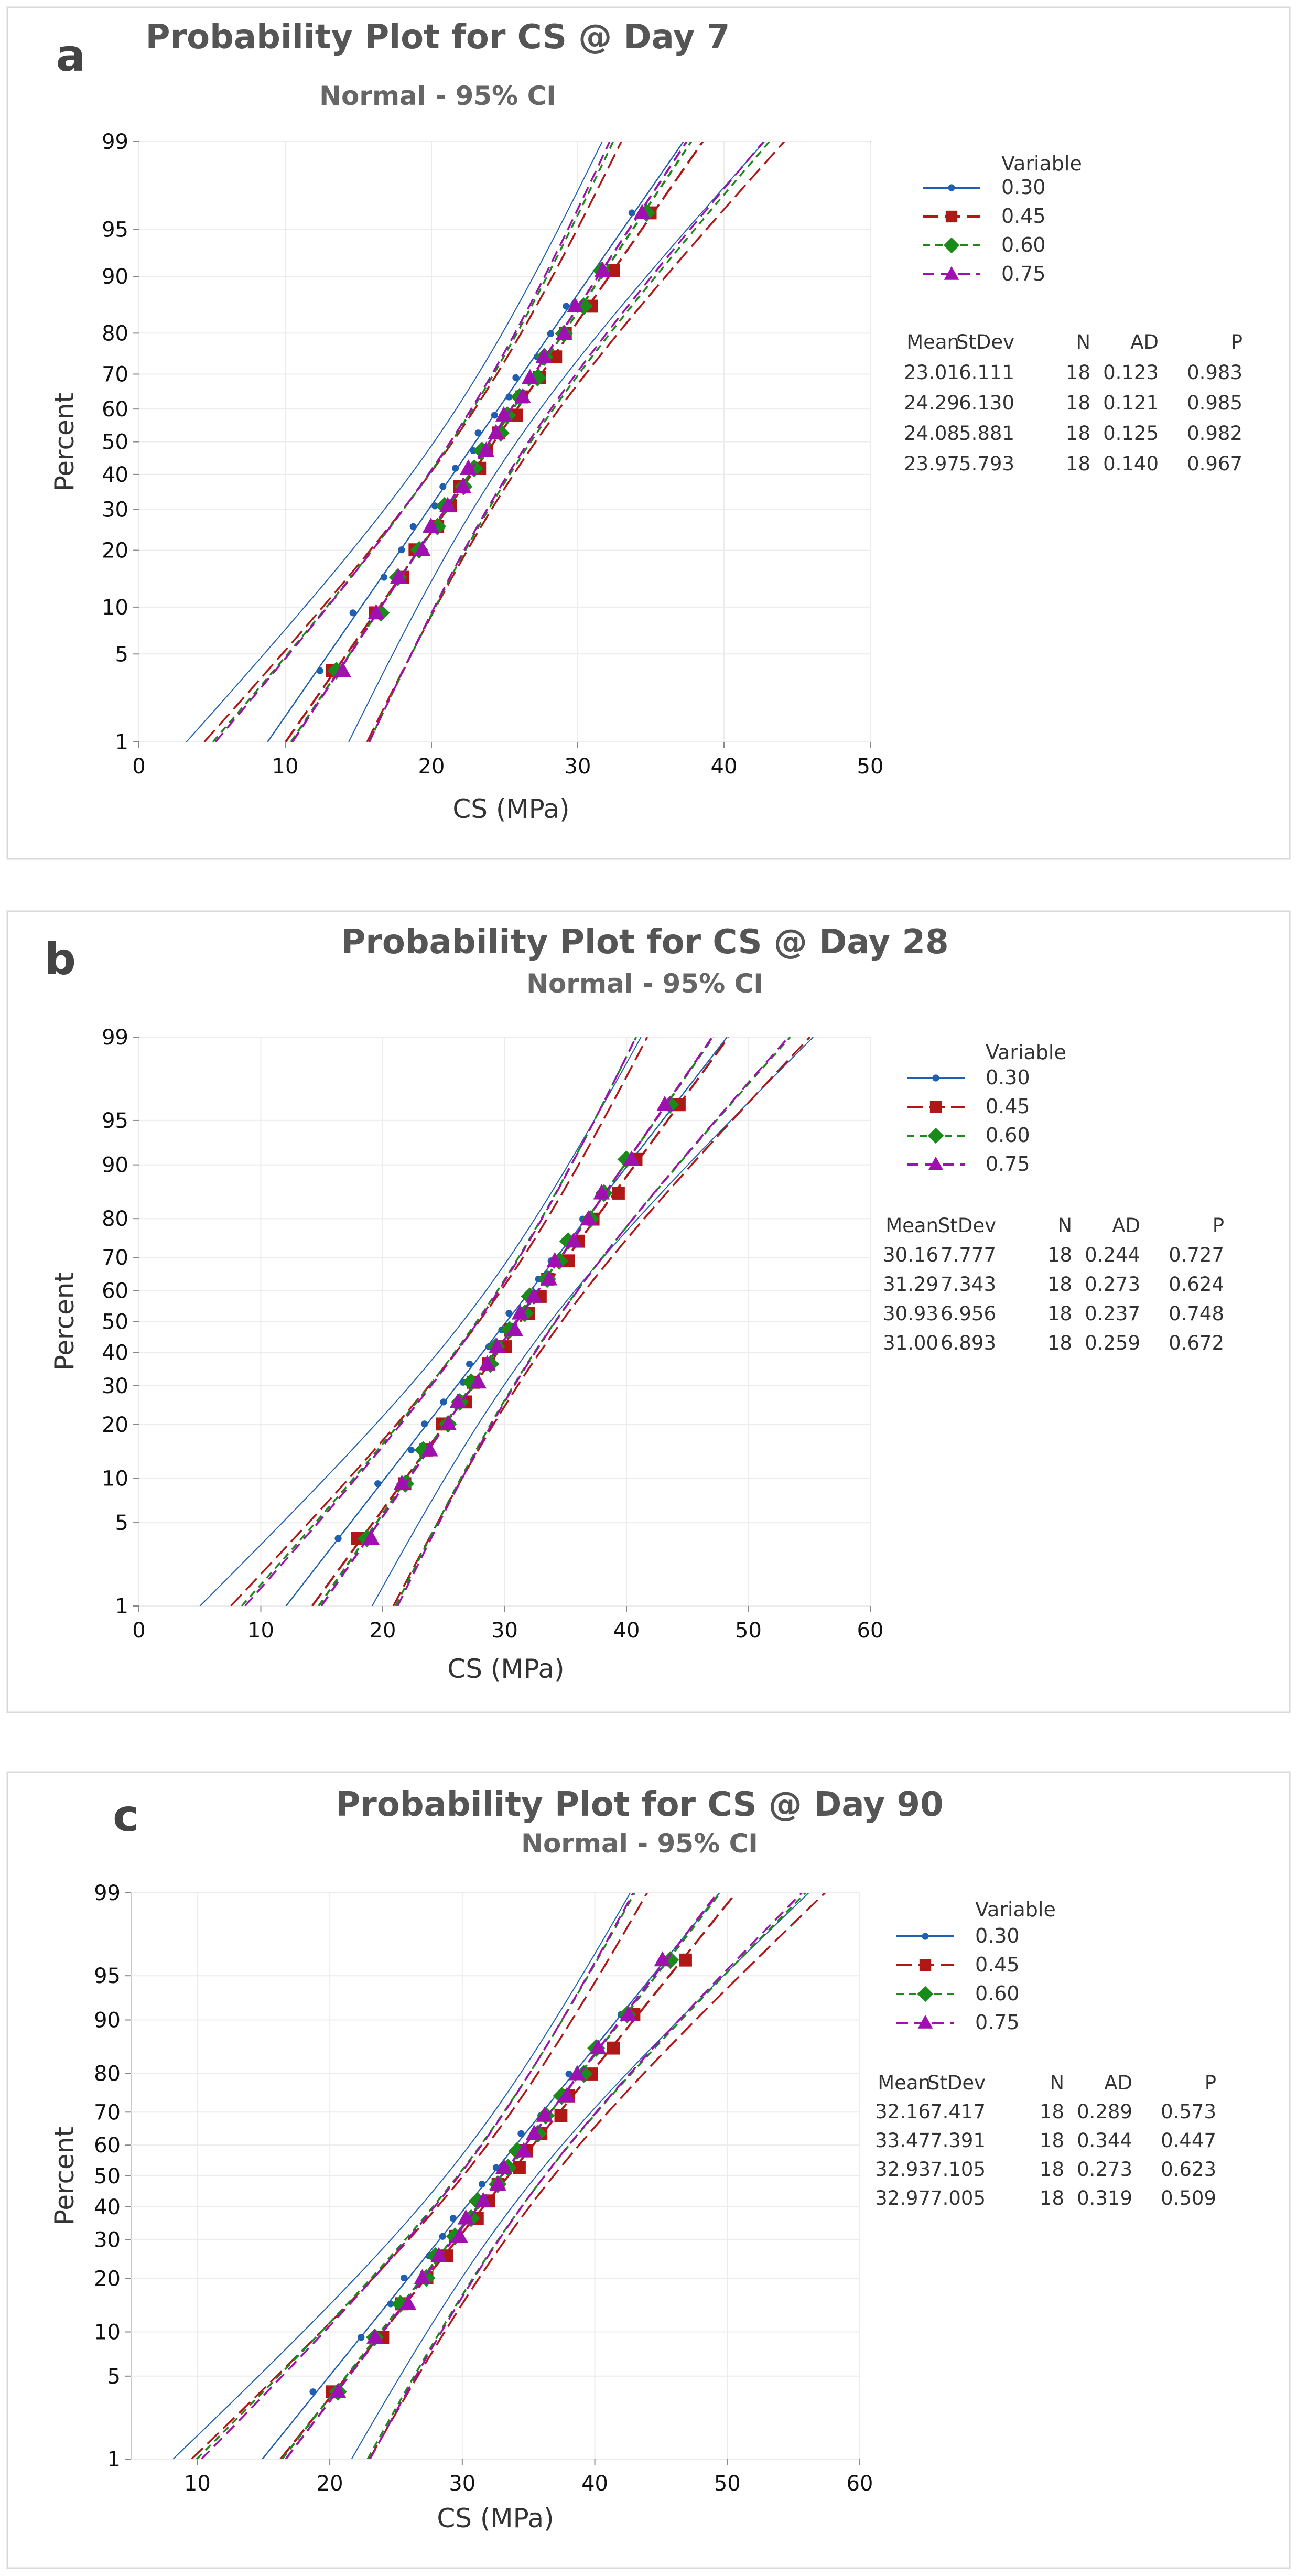 The height and width of the screenshot is (2576, 1297). What do you see at coordinates (115, 409) in the screenshot?
I see `y-tick-label: 60` at bounding box center [115, 409].